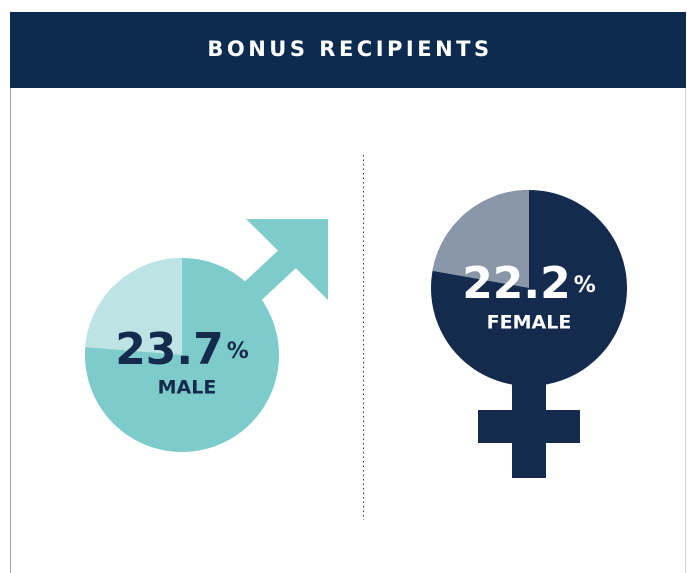  What do you see at coordinates (169, 349) in the screenshot?
I see `value-number: 23.7` at bounding box center [169, 349].